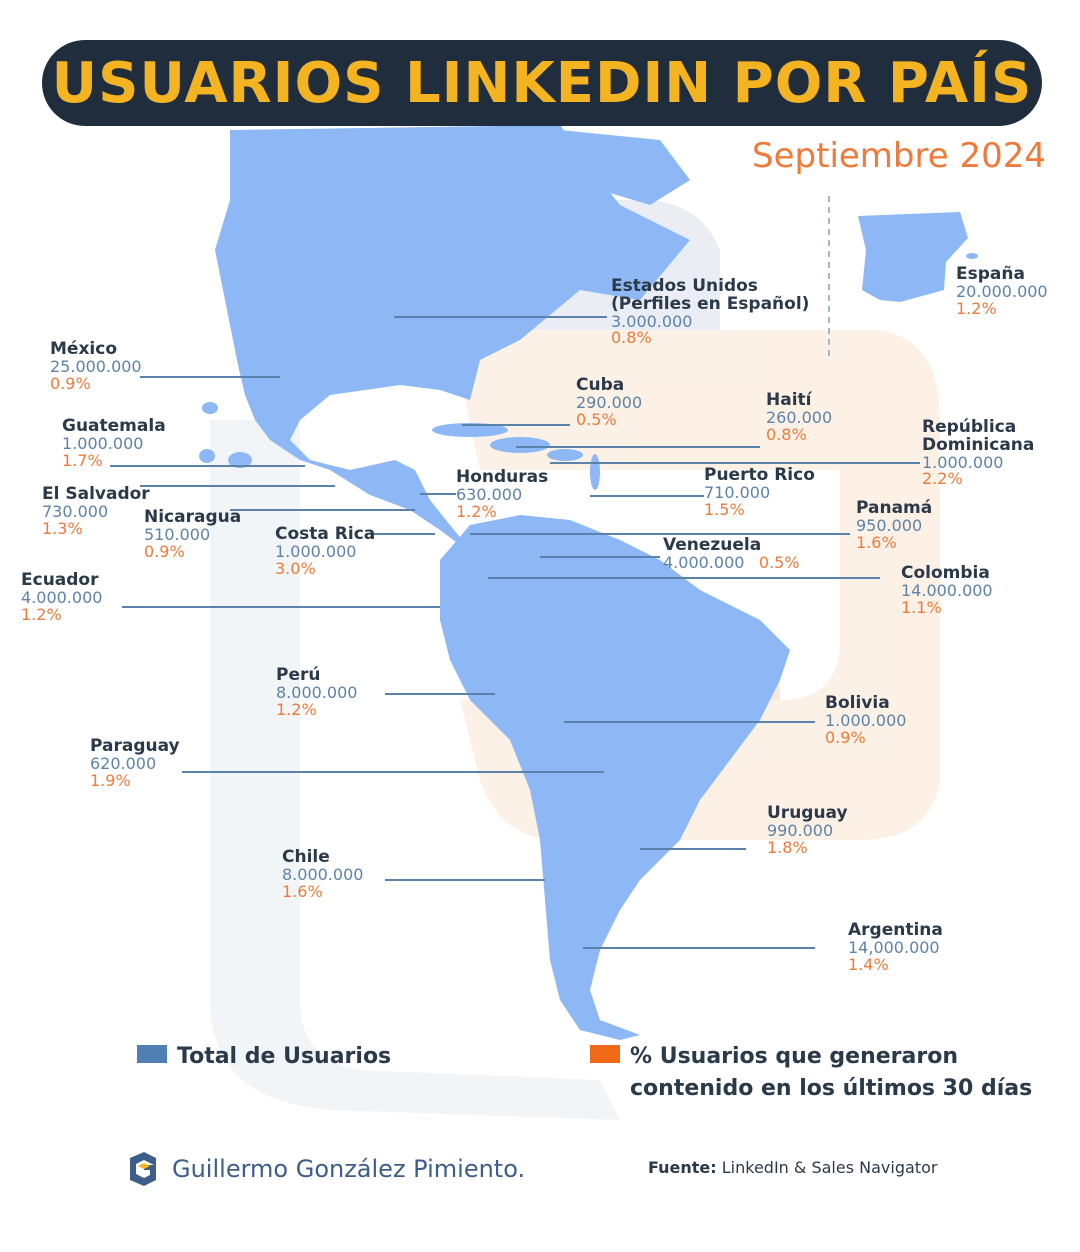 Image resolution: width=1080 pixels, height=1252 pixels. I want to click on source-note: Fuente: LinkedIn & Sales Navigator, so click(792, 1167).